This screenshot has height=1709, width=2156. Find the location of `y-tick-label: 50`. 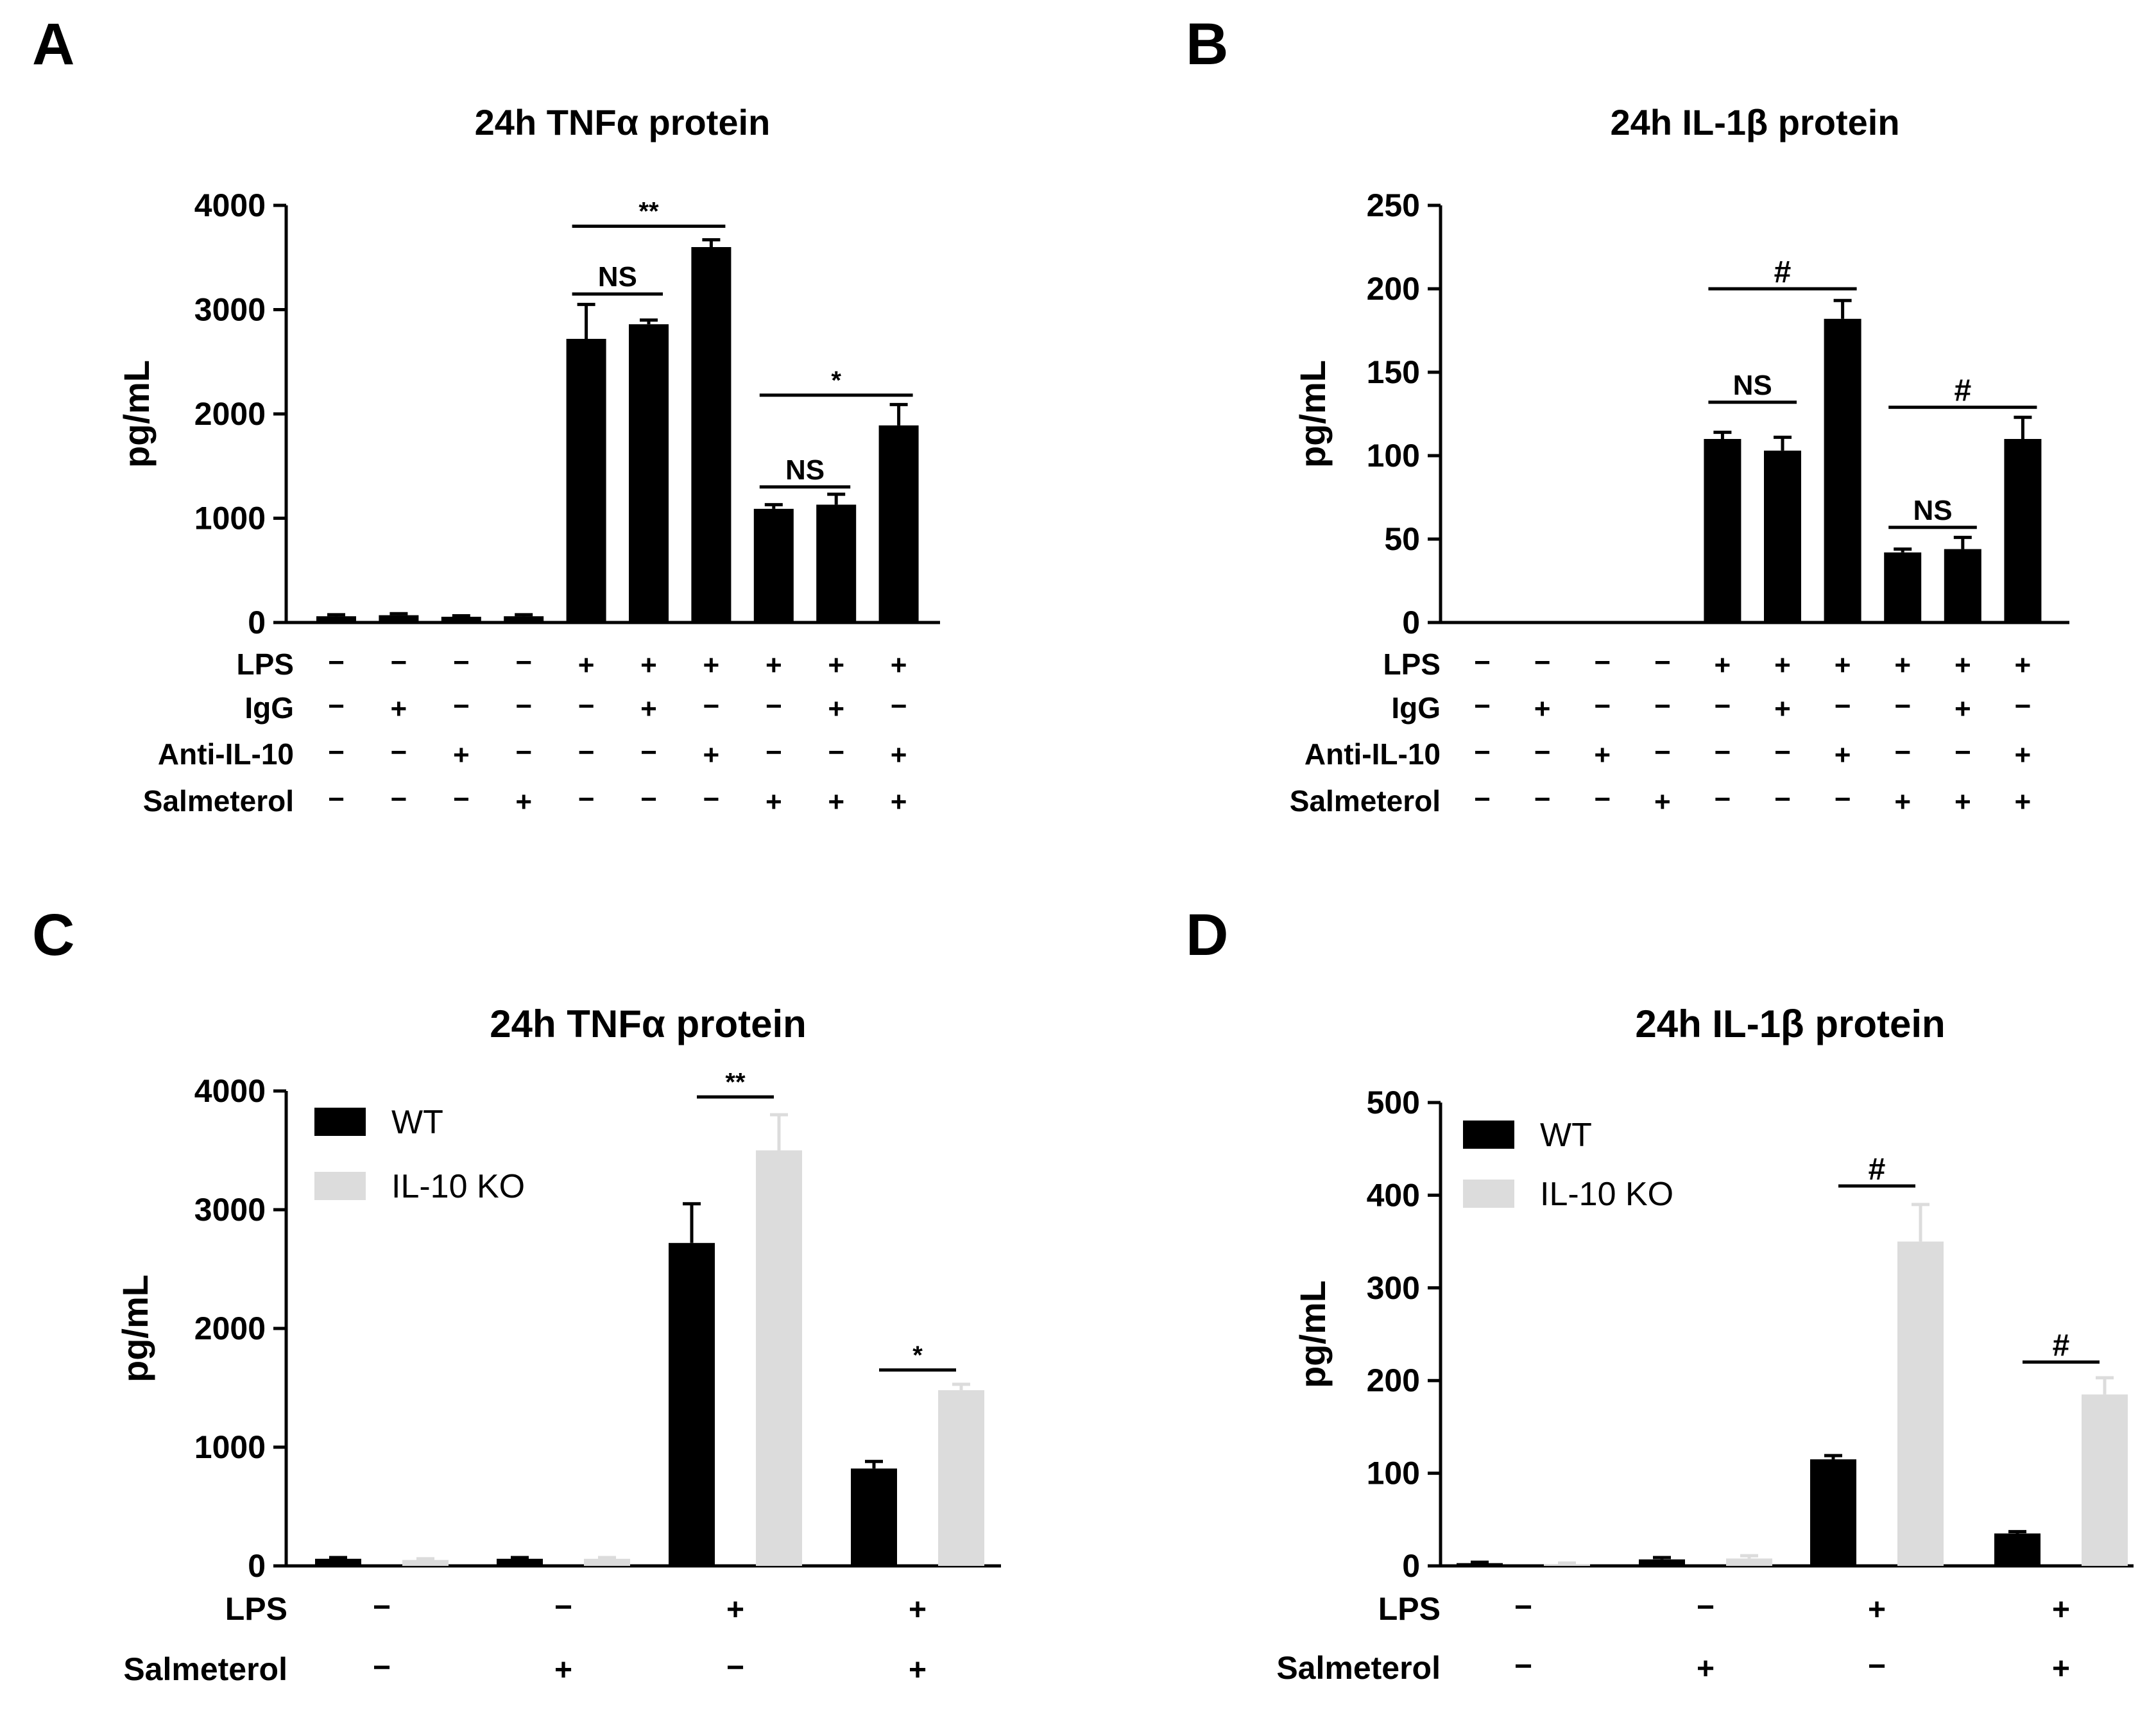

y-tick-label: 50 is located at coordinates (1402, 539).